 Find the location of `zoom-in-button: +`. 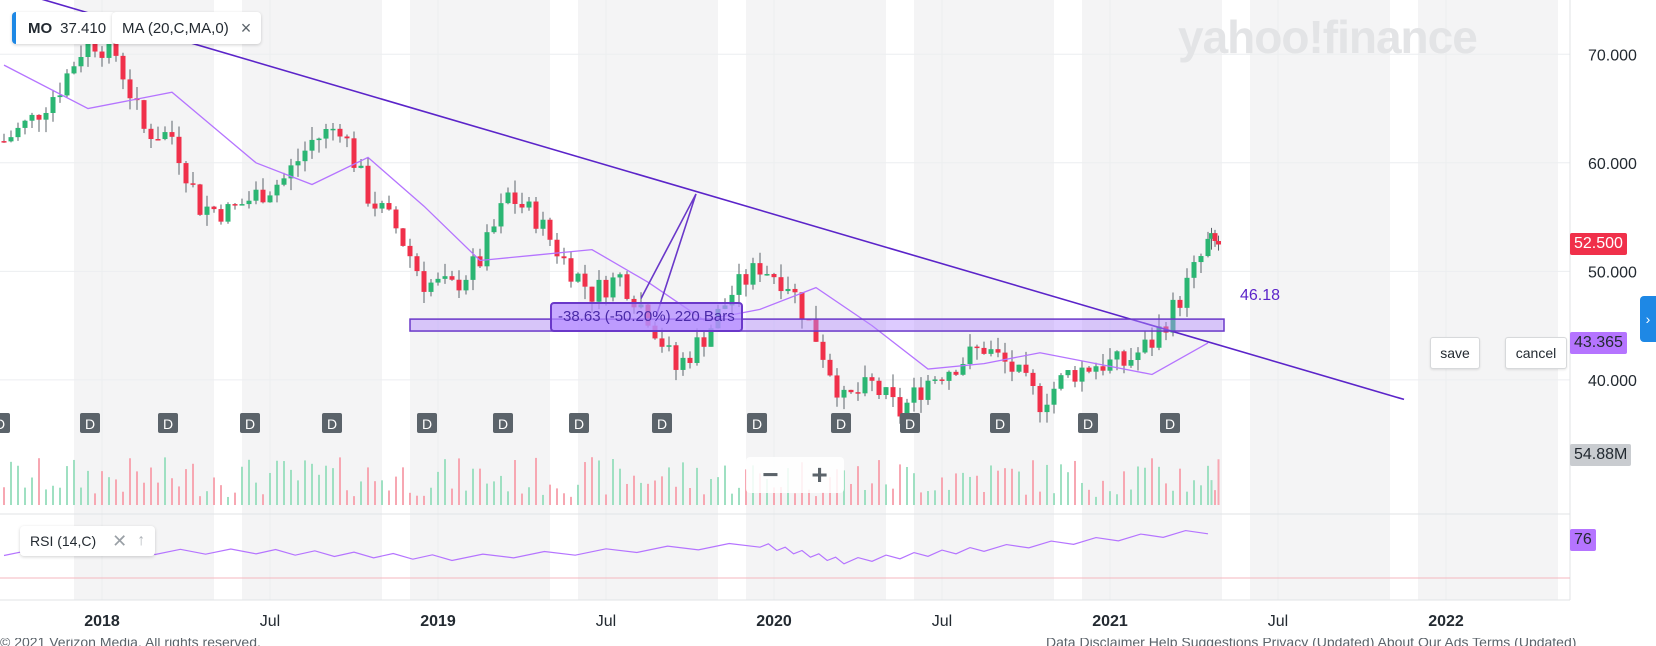

zoom-in-button: + is located at coordinates (819, 474).